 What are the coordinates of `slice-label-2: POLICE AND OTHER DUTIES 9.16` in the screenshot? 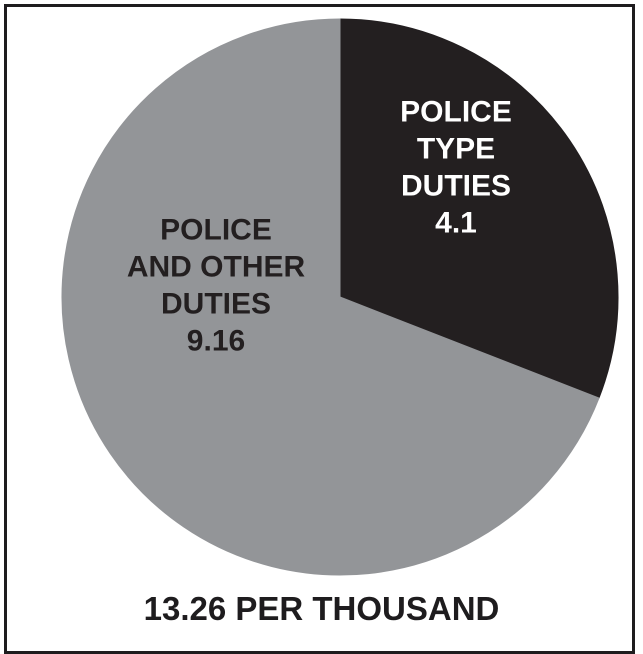 It's located at (216, 286).